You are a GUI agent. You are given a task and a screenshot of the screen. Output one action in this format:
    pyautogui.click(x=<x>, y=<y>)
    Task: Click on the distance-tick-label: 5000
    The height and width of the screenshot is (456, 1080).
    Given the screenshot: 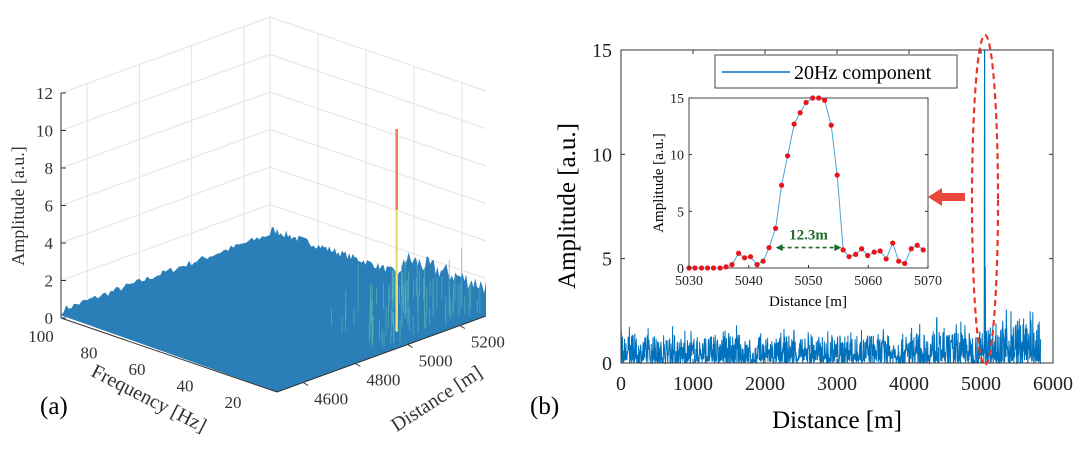 What is the action you would take?
    pyautogui.click(x=436, y=361)
    